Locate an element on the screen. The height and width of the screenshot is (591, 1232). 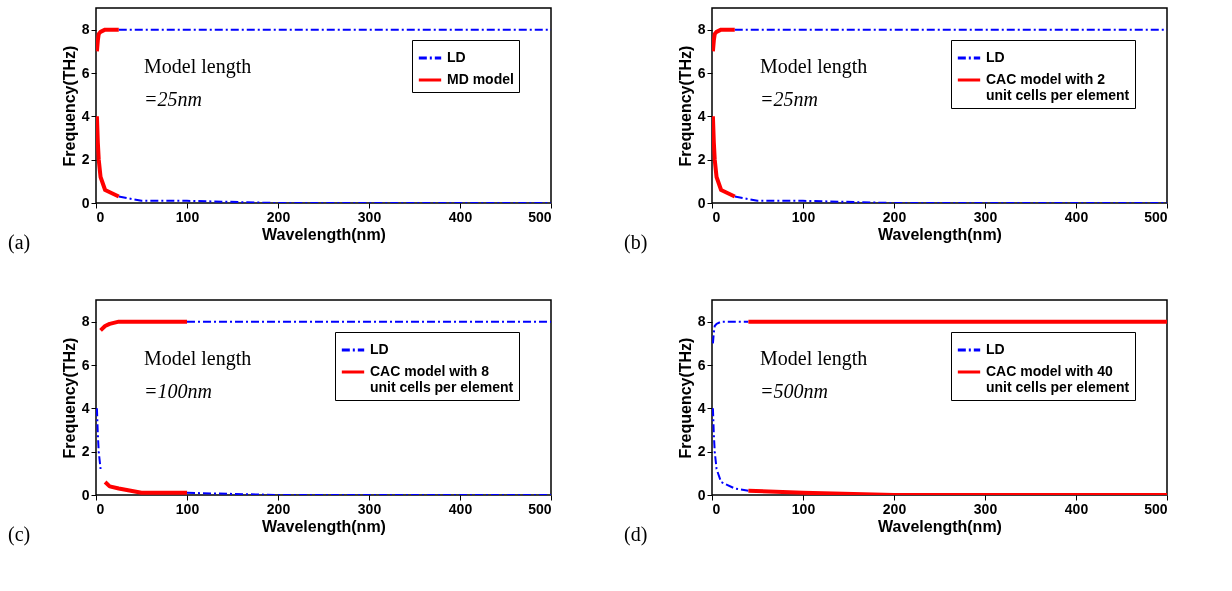
annotation: =100nm is located at coordinates (178, 390).